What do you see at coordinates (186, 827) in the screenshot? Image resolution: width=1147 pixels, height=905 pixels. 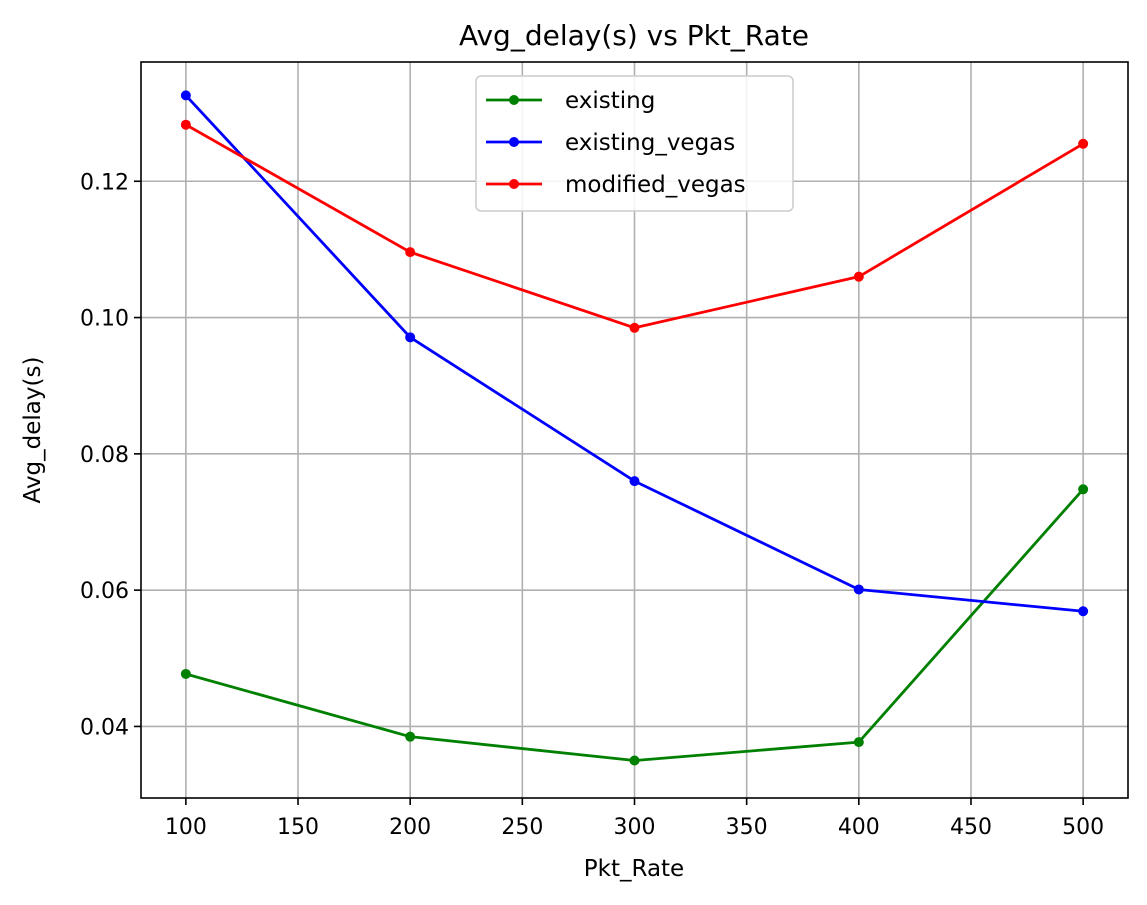 I see `x-tick-label: 100` at bounding box center [186, 827].